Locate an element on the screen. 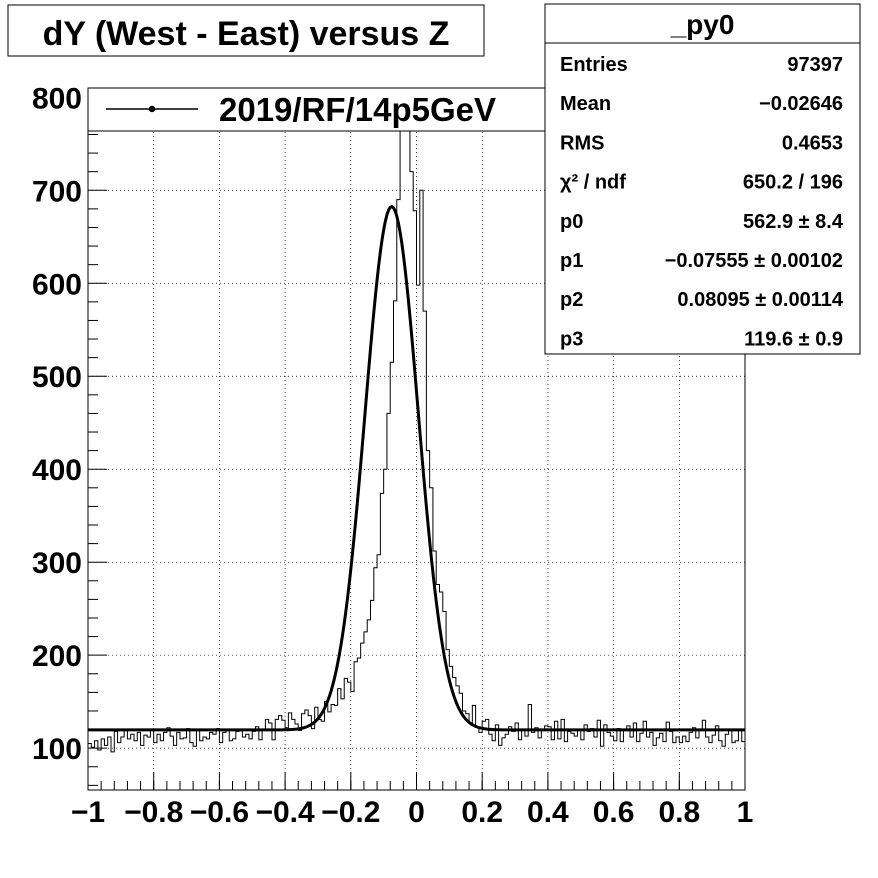 The height and width of the screenshot is (878, 878). stats-row-label: Mean is located at coordinates (585, 104).